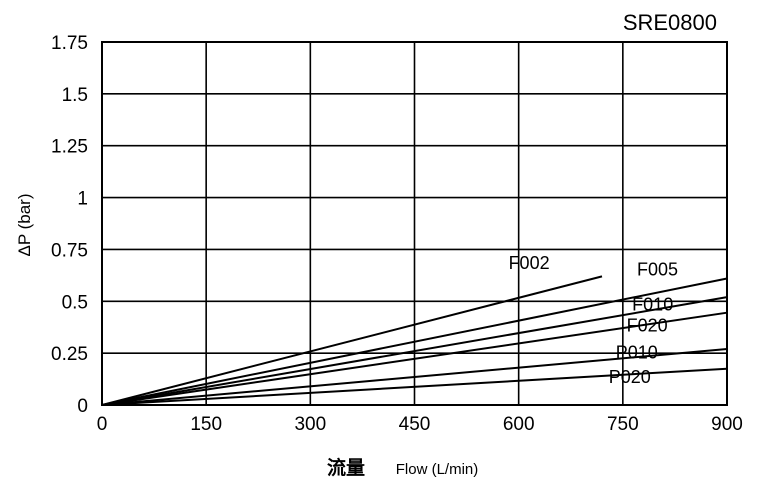  Describe the element at coordinates (69, 147) in the screenshot. I see `y-tick-label: 1.25` at that location.